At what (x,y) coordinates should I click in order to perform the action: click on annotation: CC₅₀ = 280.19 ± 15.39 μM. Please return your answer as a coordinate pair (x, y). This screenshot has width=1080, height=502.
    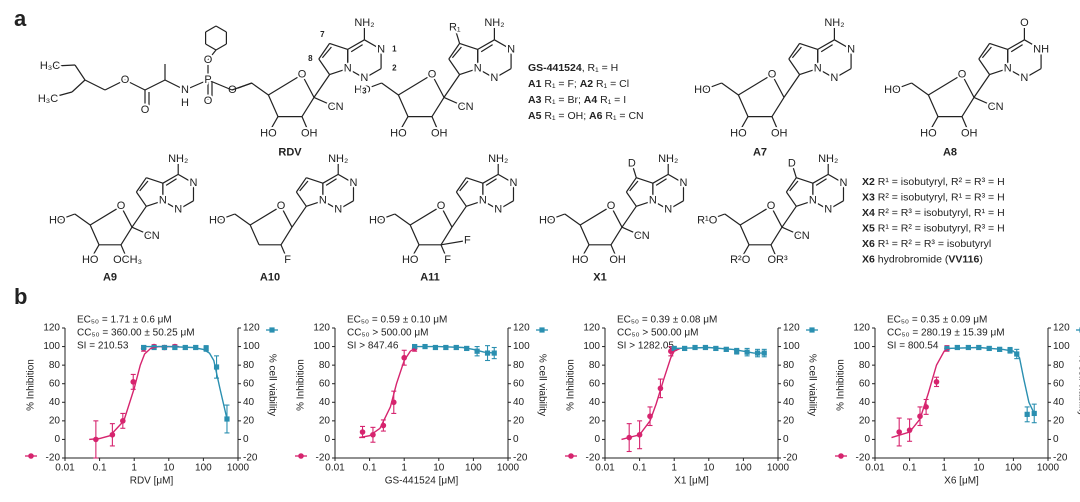
    Looking at the image, I should click on (946, 333).